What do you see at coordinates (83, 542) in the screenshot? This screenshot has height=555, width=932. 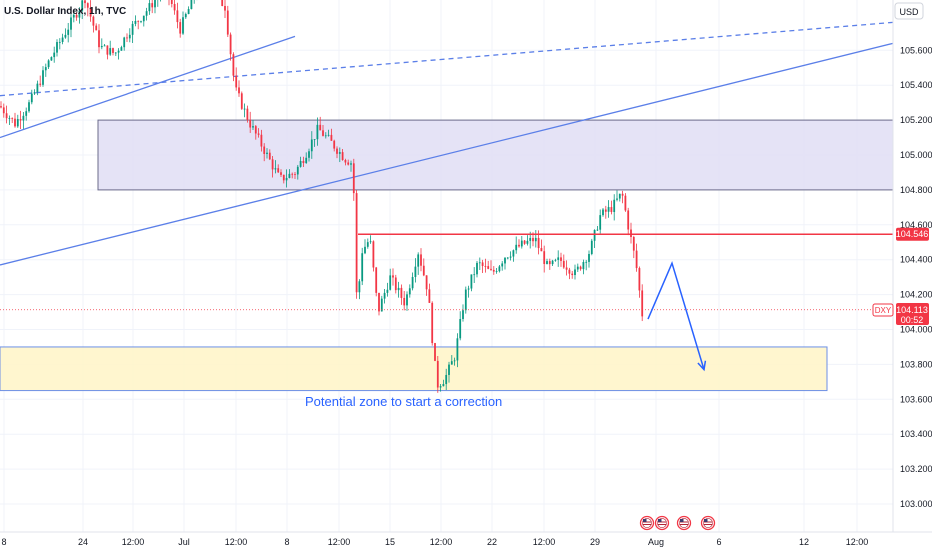 I see `x-tick-label: 24` at bounding box center [83, 542].